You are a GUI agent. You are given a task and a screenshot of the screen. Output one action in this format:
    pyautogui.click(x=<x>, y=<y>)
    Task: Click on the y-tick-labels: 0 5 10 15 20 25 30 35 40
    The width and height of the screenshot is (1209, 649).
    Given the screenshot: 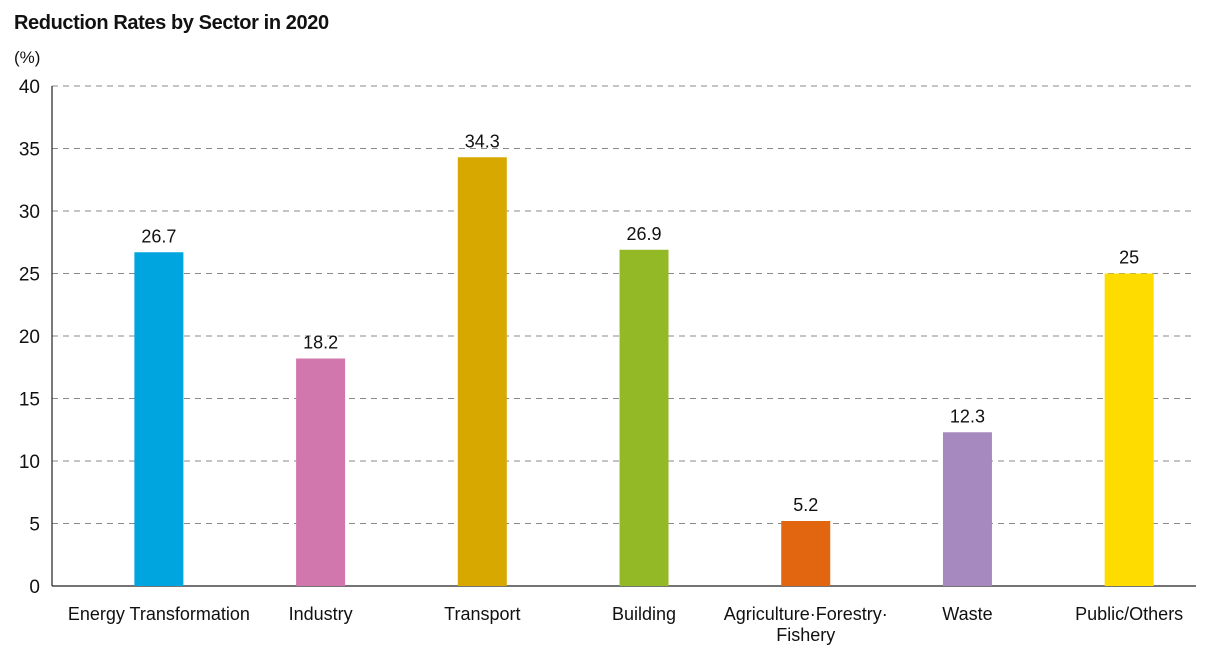 What is the action you would take?
    pyautogui.click(x=29, y=337)
    